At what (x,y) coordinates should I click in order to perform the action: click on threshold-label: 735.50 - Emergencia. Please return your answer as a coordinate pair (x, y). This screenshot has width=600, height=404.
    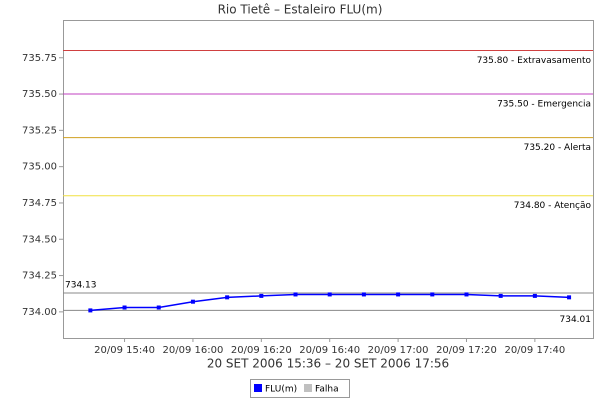
    Looking at the image, I should click on (544, 105).